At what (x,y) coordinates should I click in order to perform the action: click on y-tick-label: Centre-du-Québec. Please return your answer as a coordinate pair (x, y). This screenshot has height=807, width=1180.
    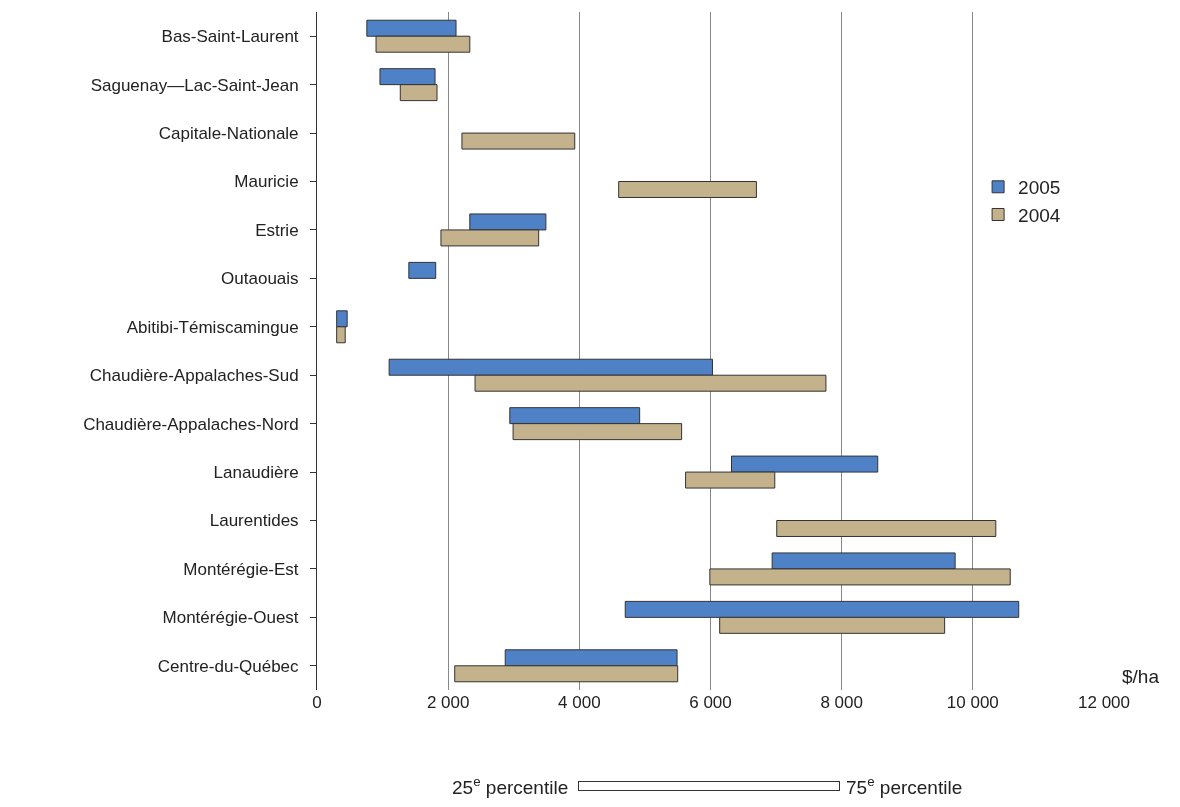
    Looking at the image, I should click on (228, 666).